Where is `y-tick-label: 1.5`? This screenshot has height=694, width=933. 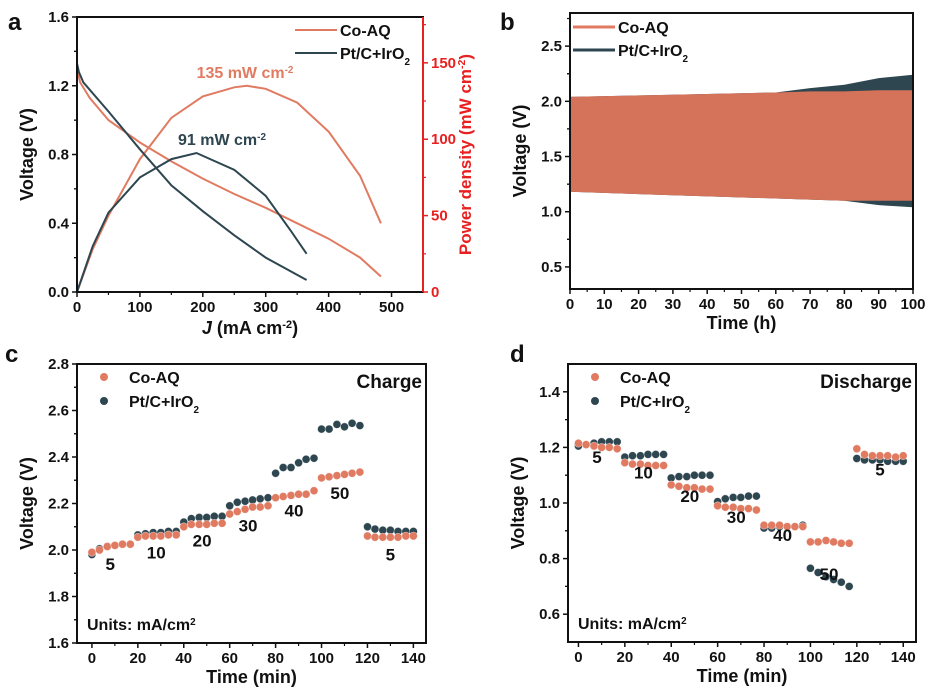
y-tick-label: 1.5 is located at coordinates (551, 157).